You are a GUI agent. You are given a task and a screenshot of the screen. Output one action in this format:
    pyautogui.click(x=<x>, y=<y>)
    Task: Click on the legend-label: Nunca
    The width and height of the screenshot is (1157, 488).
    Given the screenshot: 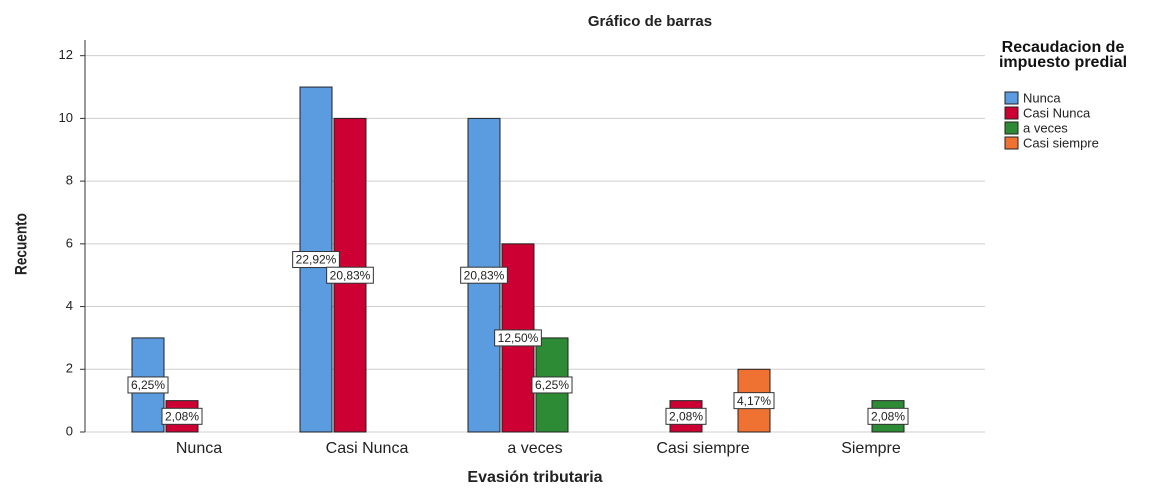 What is the action you would take?
    pyautogui.click(x=1042, y=97)
    